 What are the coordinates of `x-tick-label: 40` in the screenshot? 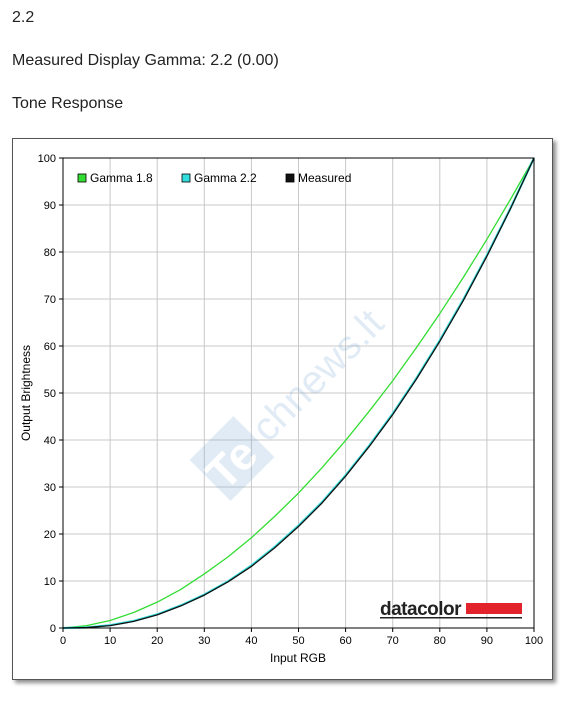 It's located at (251, 641).